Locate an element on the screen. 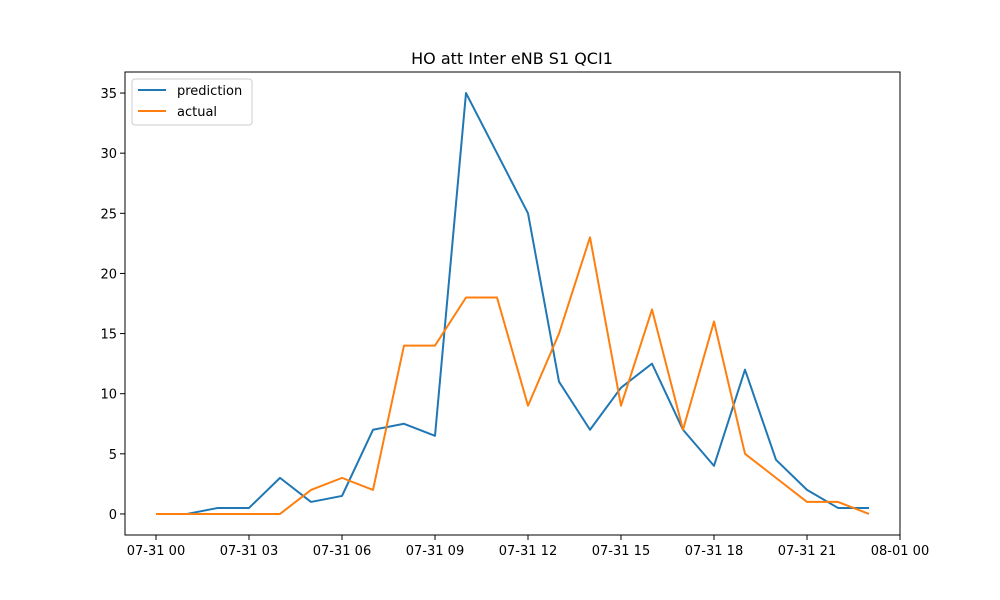 The height and width of the screenshot is (600, 1000). y-tick-label: 35 is located at coordinates (108, 94).